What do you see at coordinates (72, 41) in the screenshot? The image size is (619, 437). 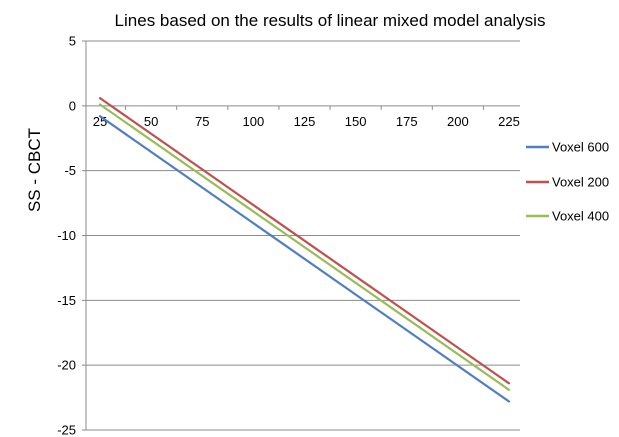 I see `y-tick-label: 5` at bounding box center [72, 41].